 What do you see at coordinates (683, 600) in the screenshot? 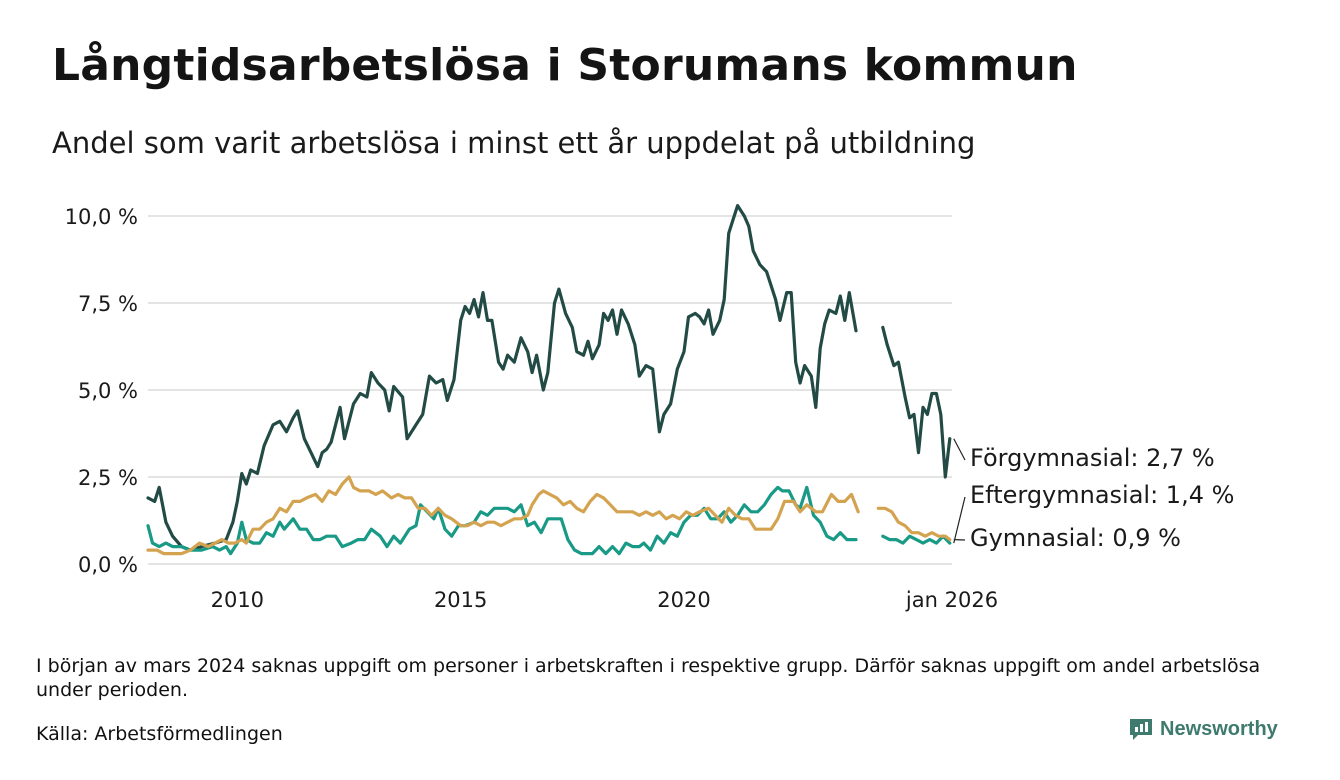
I see `x-tick-label-2: 2020` at bounding box center [683, 600].